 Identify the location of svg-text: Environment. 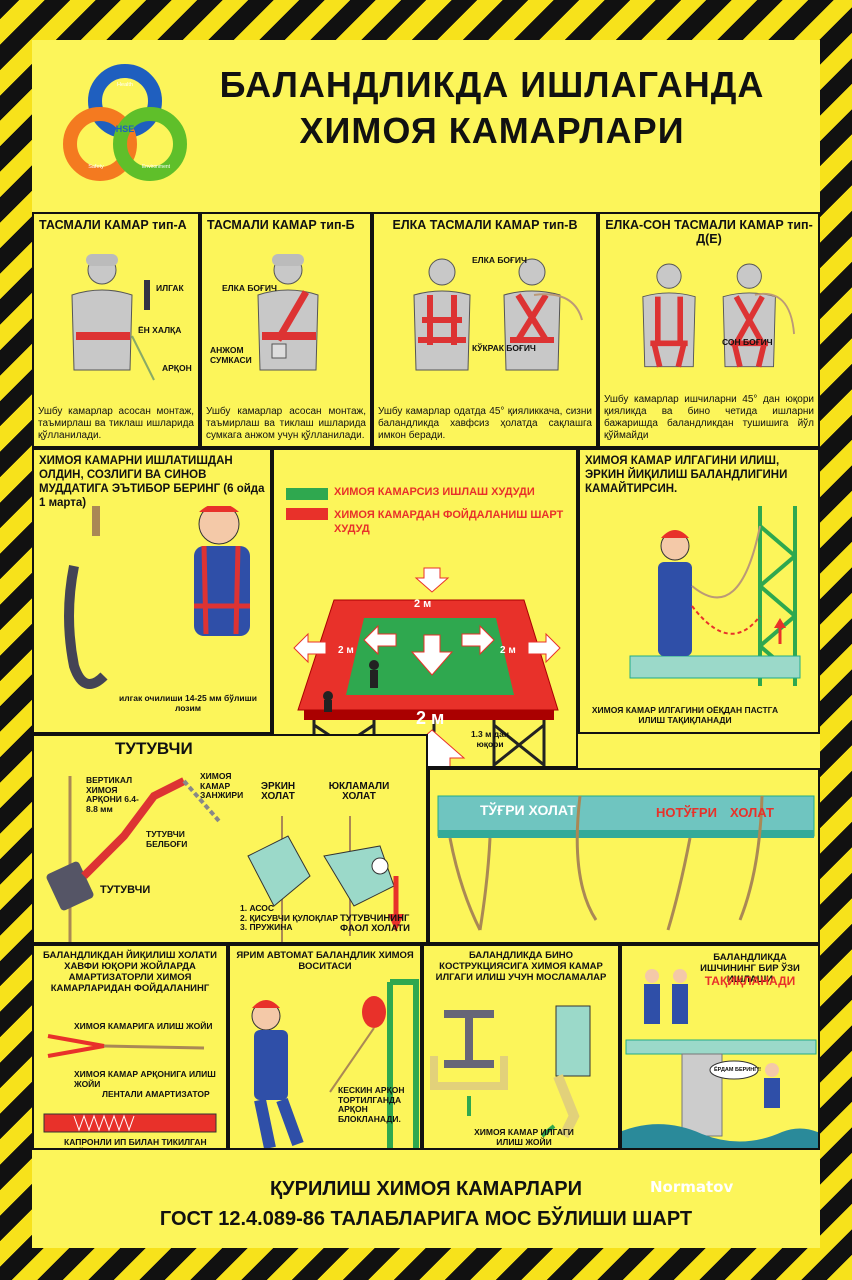
(156, 167).